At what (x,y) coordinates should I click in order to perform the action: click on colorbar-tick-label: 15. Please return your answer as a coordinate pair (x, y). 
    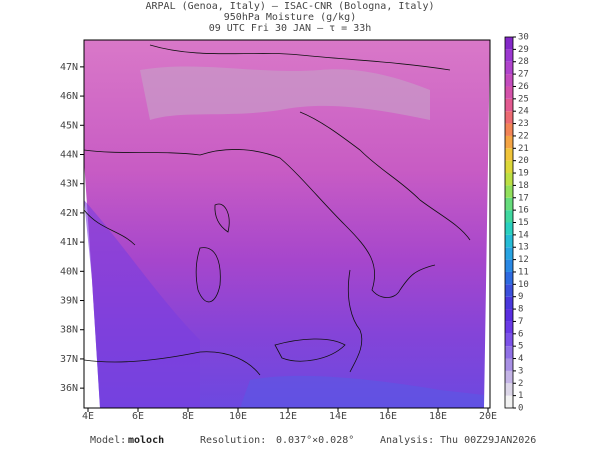
    Looking at the image, I should click on (523, 223).